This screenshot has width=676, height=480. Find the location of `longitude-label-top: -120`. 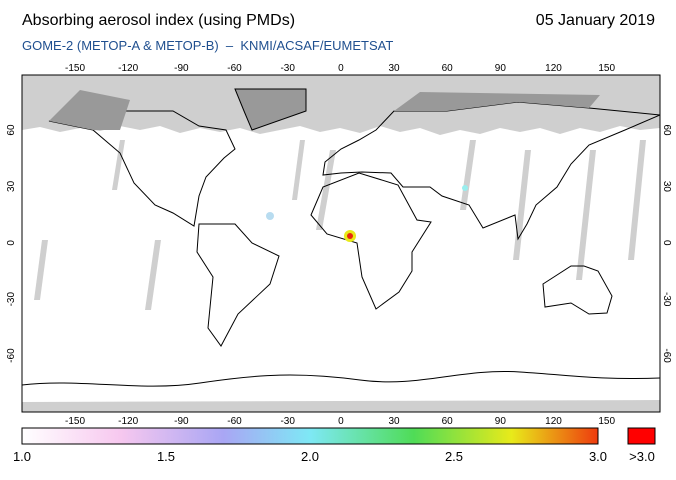

longitude-label-top: -120 is located at coordinates (128, 68).